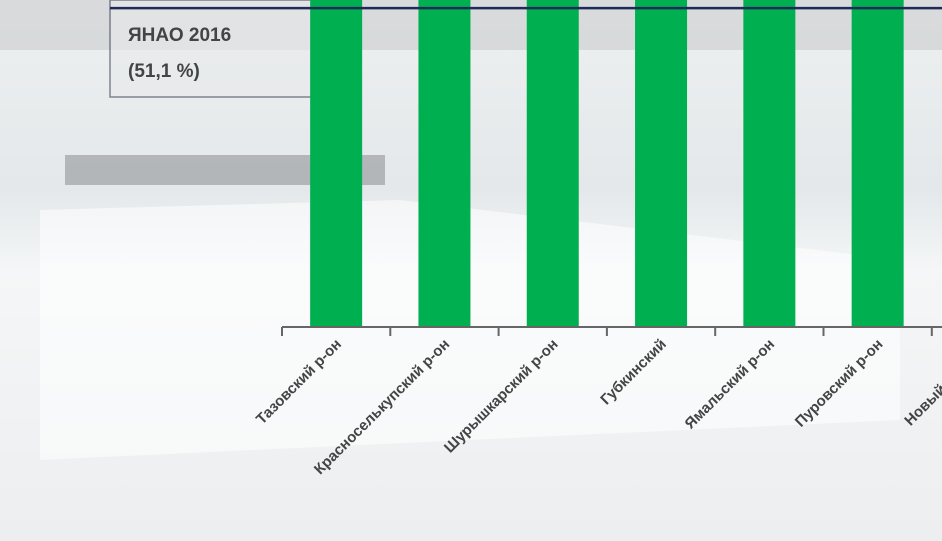  What do you see at coordinates (216, 49) in the screenshot?
I see `legend-box` at bounding box center [216, 49].